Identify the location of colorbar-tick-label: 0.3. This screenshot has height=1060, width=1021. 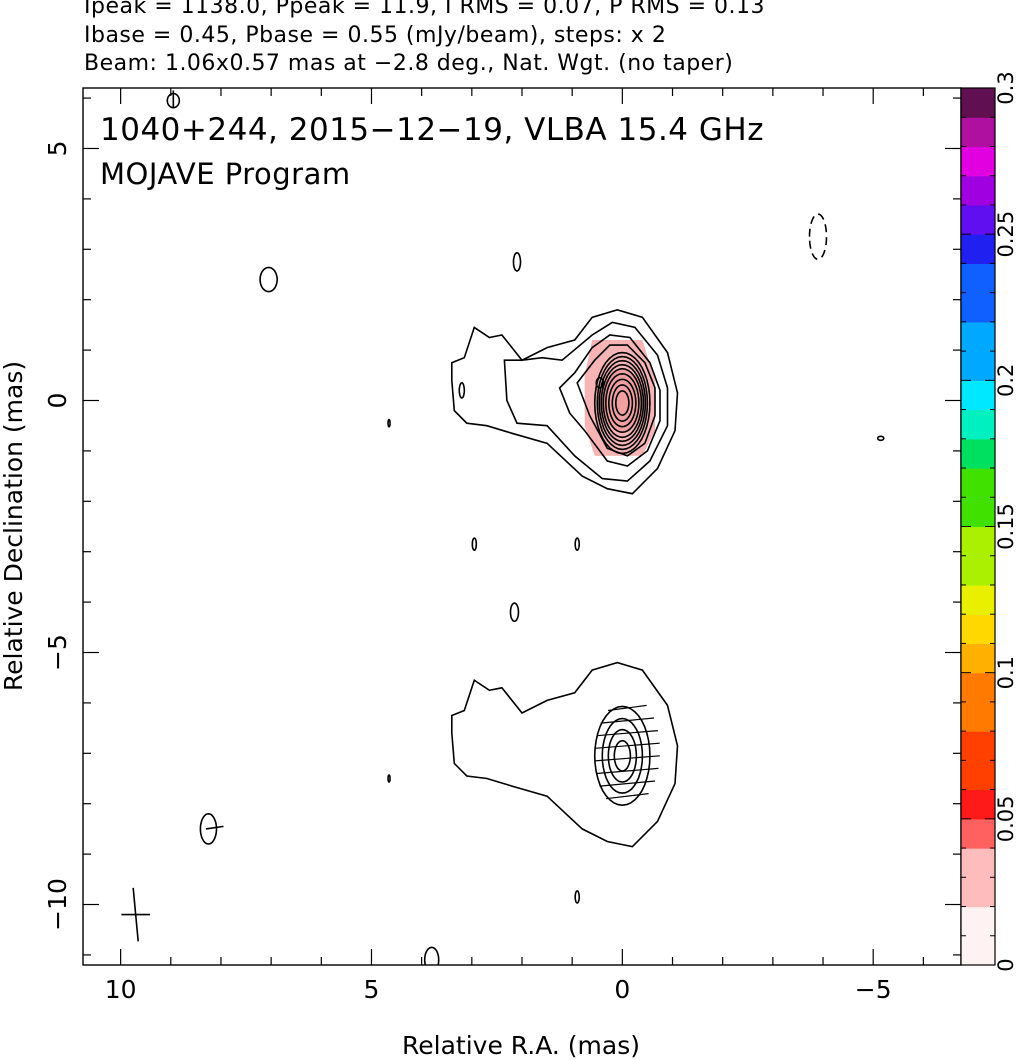
(1006, 87).